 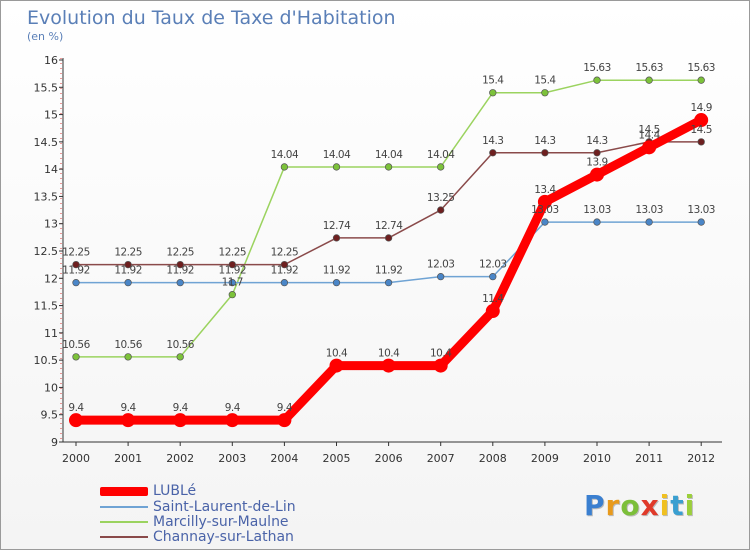 What do you see at coordinates (223, 537) in the screenshot?
I see `legend-label: Channay-sur-Lathan` at bounding box center [223, 537].